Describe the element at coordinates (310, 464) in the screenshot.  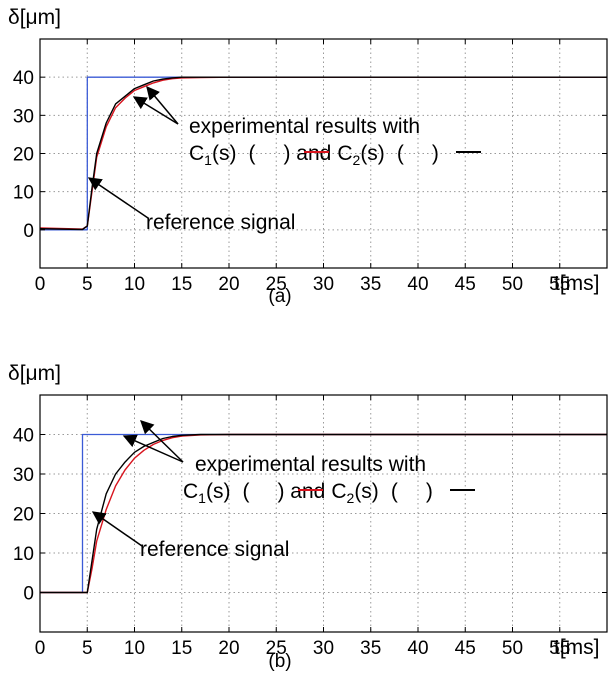
I see `chart-b-annotation-line1: experimental results with` at that location.